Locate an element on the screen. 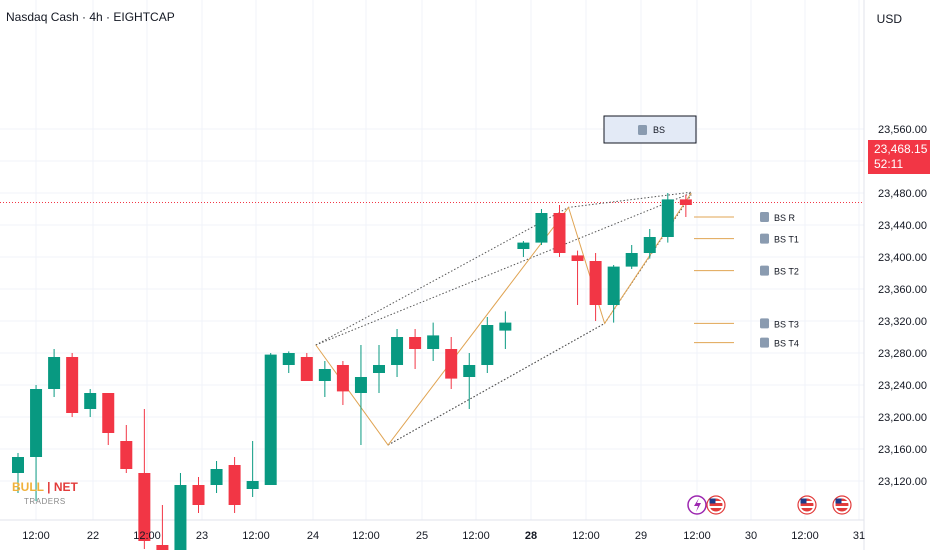 The height and width of the screenshot is (550, 932). bs-box-rect is located at coordinates (650, 129).